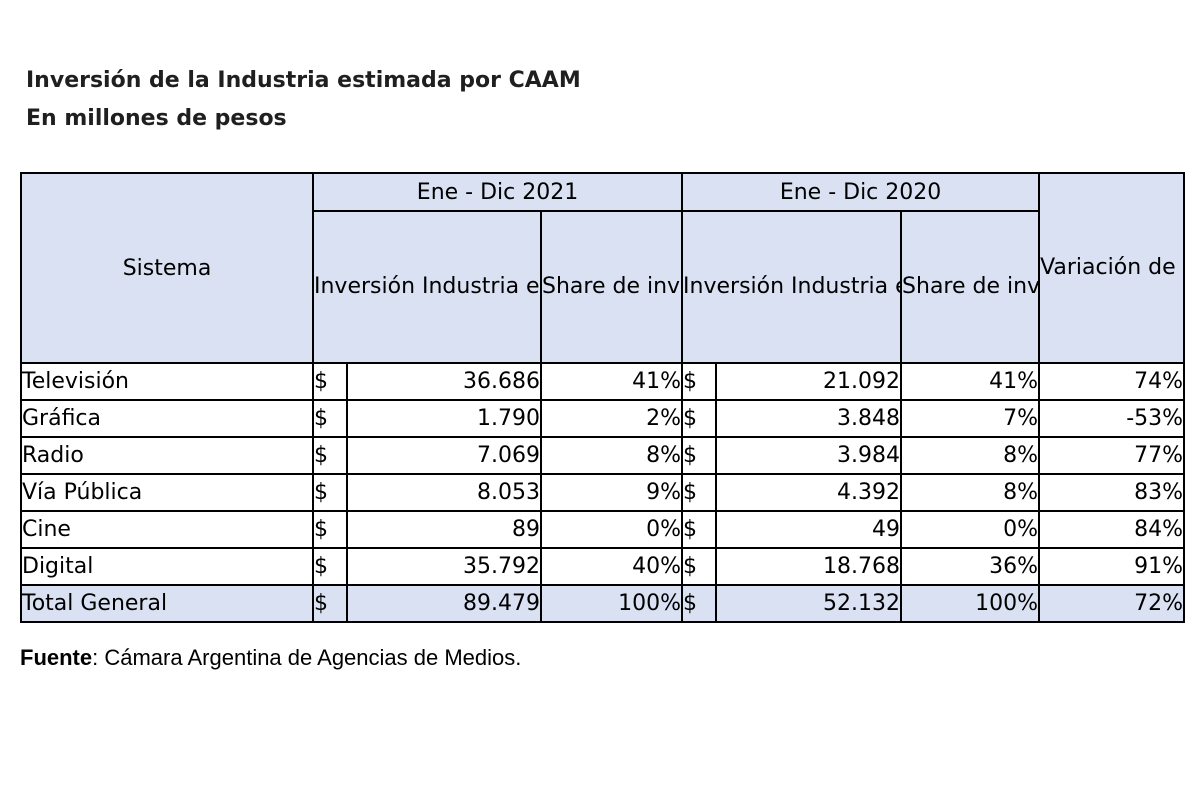  I want to click on table-row: Digital $35.792 40% $18.768 36% 91%, so click(603, 566).